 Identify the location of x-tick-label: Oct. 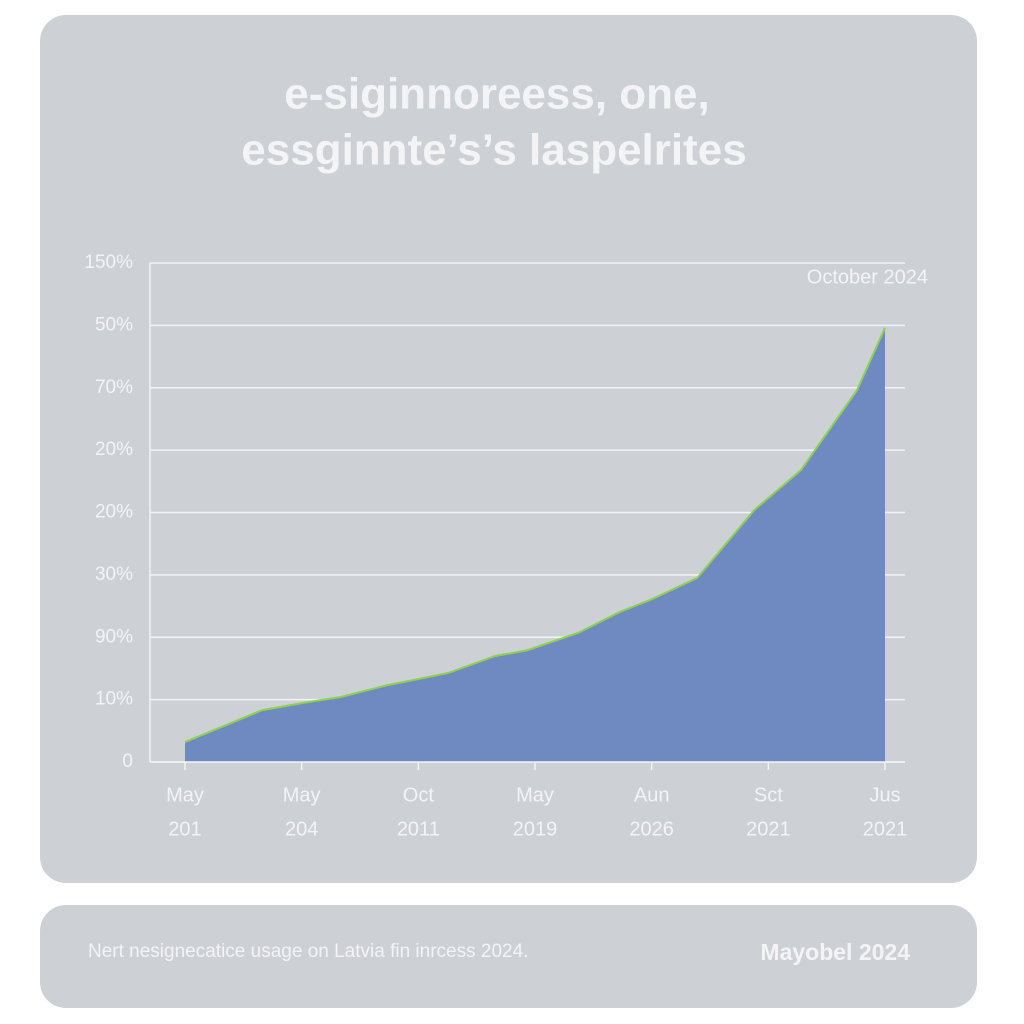
(419, 795).